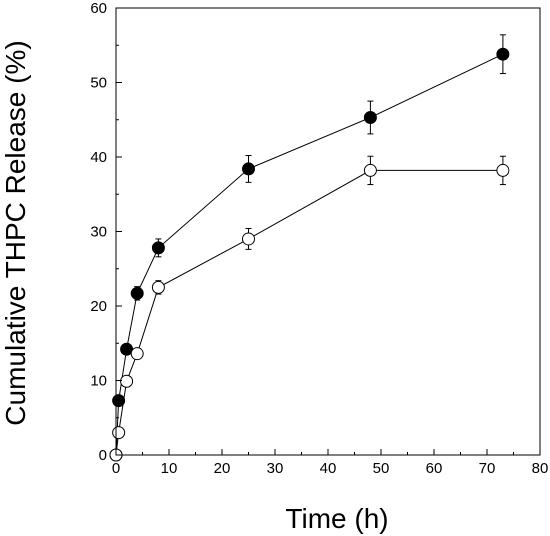  Describe the element at coordinates (336, 518) in the screenshot. I see `x-axis-title: Time (h)` at that location.